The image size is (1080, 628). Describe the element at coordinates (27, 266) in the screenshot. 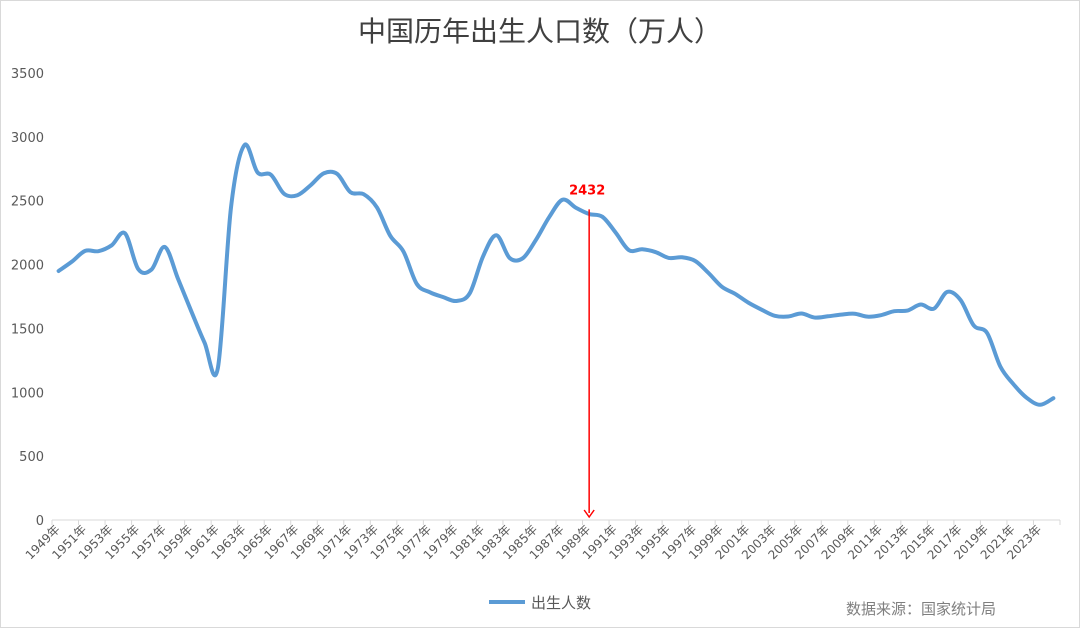

I see `y-tick-label: 2000` at that location.